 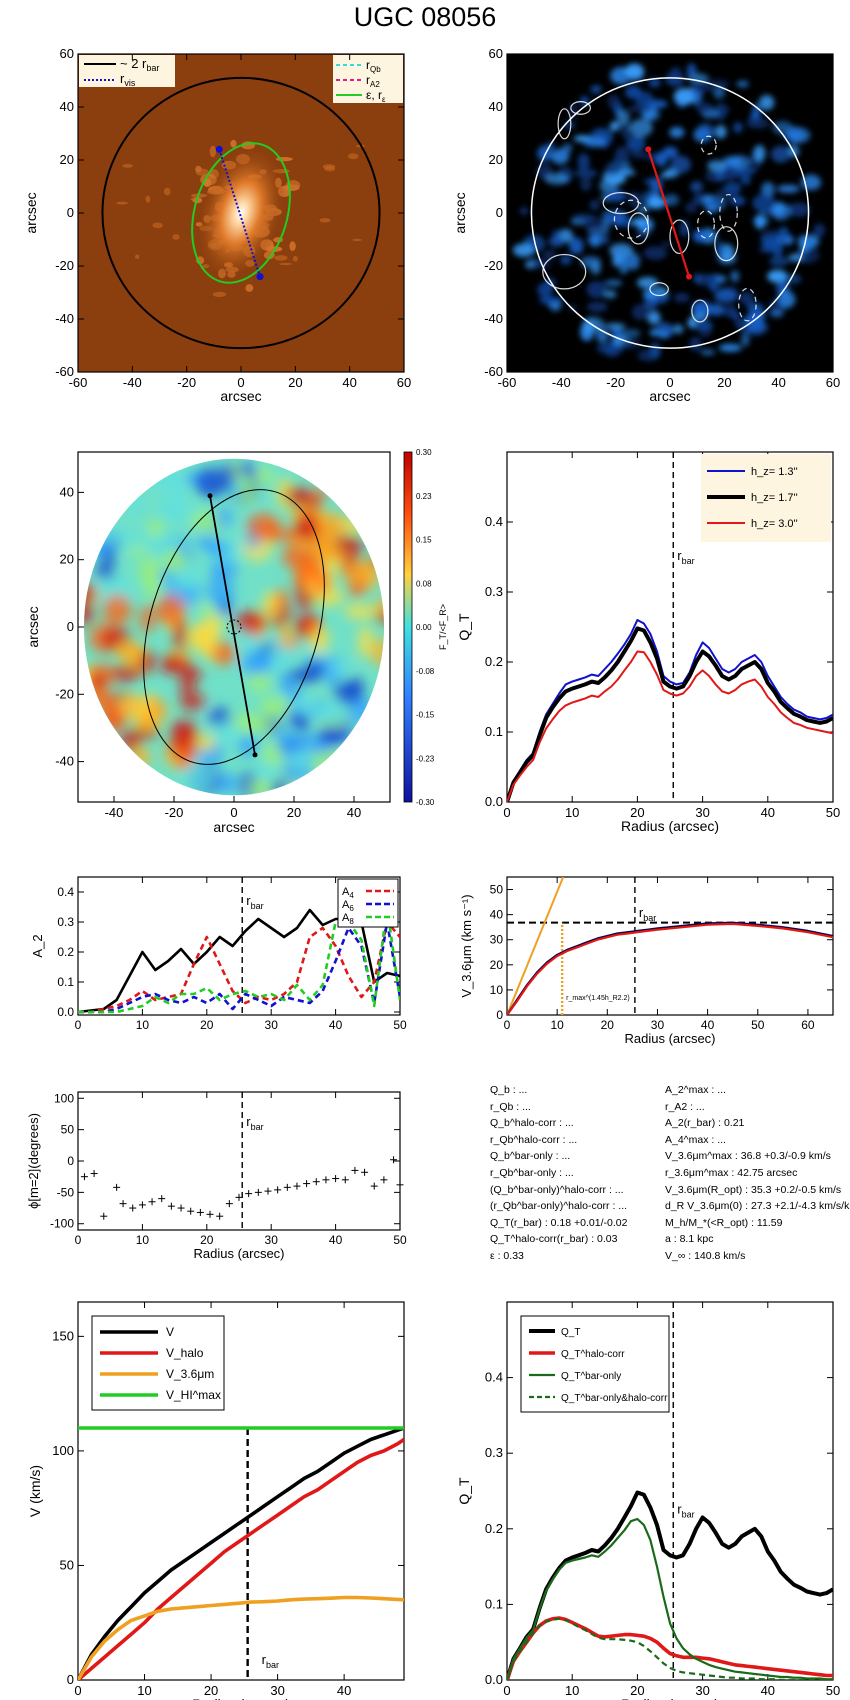 What do you see at coordinates (424, 583) in the screenshot?
I see `colorbar-tick-label: 0.08` at bounding box center [424, 583].